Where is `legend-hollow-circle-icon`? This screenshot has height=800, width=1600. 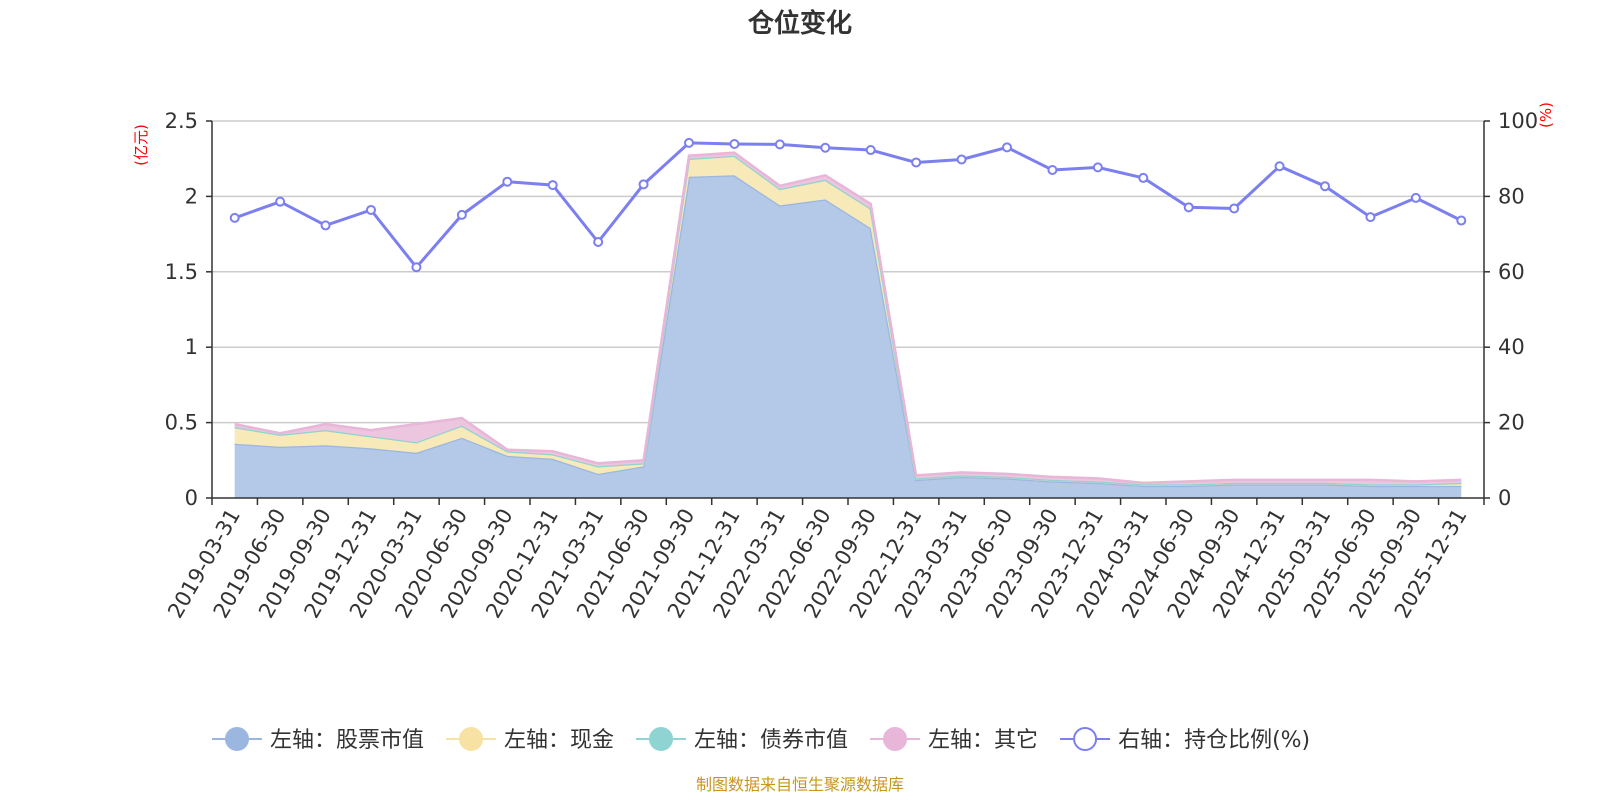 legend-hollow-circle-icon is located at coordinates (1085, 739).